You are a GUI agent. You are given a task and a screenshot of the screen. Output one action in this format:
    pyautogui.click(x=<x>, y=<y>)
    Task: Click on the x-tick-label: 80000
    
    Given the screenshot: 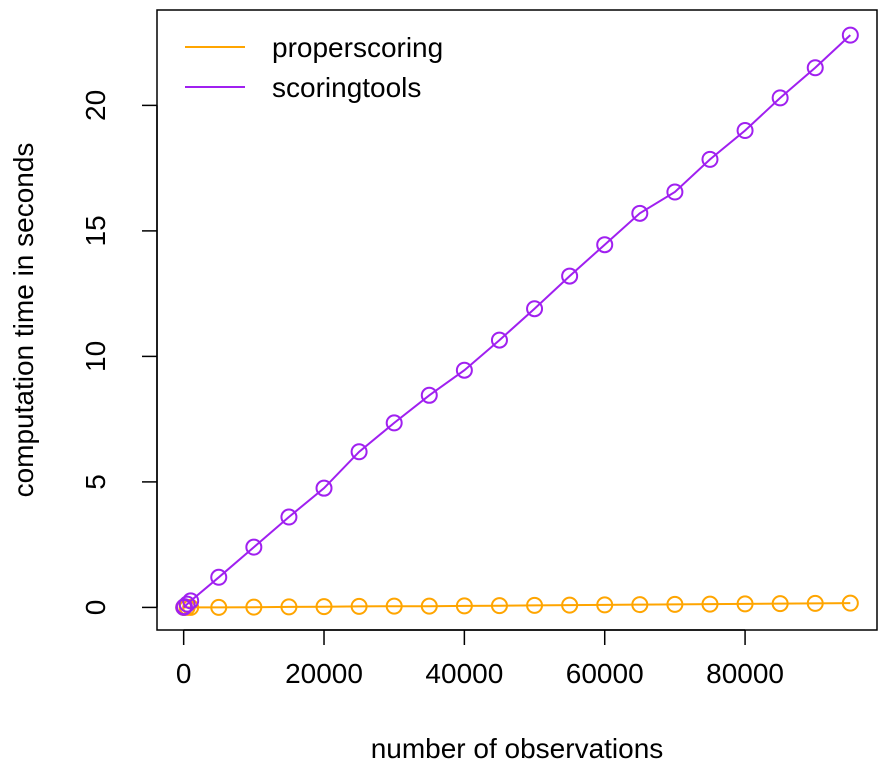 What is the action you would take?
    pyautogui.click(x=745, y=673)
    